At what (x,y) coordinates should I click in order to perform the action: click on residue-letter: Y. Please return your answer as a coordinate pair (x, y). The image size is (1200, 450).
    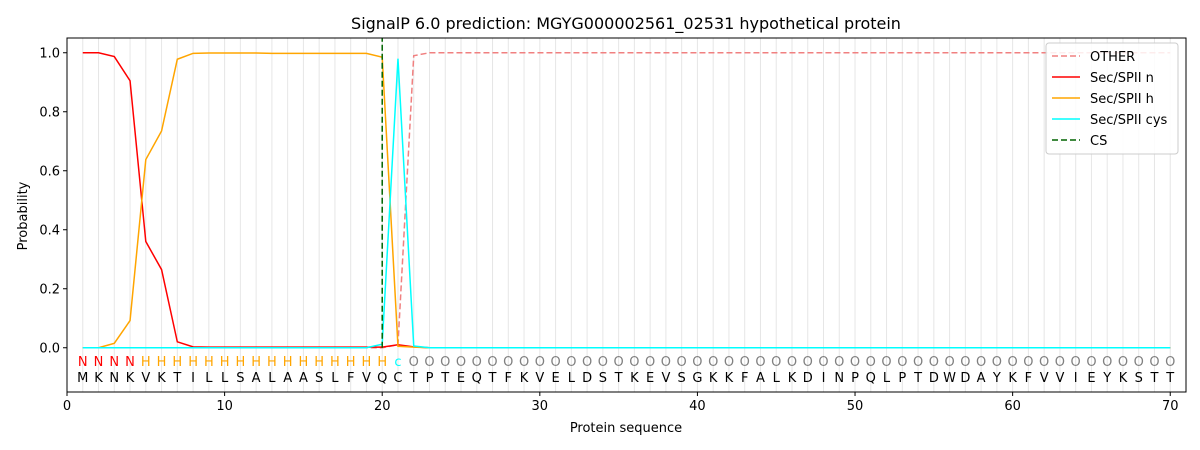
    Looking at the image, I should click on (996, 378).